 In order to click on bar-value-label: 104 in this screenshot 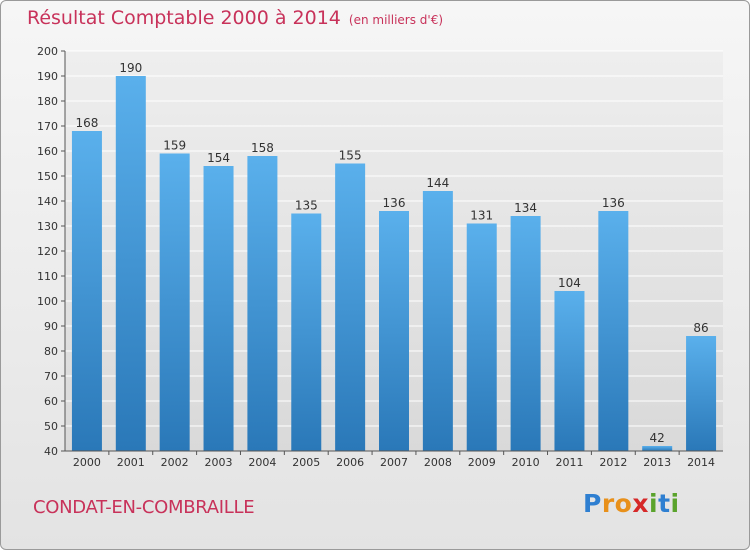, I will do `click(569, 283)`.